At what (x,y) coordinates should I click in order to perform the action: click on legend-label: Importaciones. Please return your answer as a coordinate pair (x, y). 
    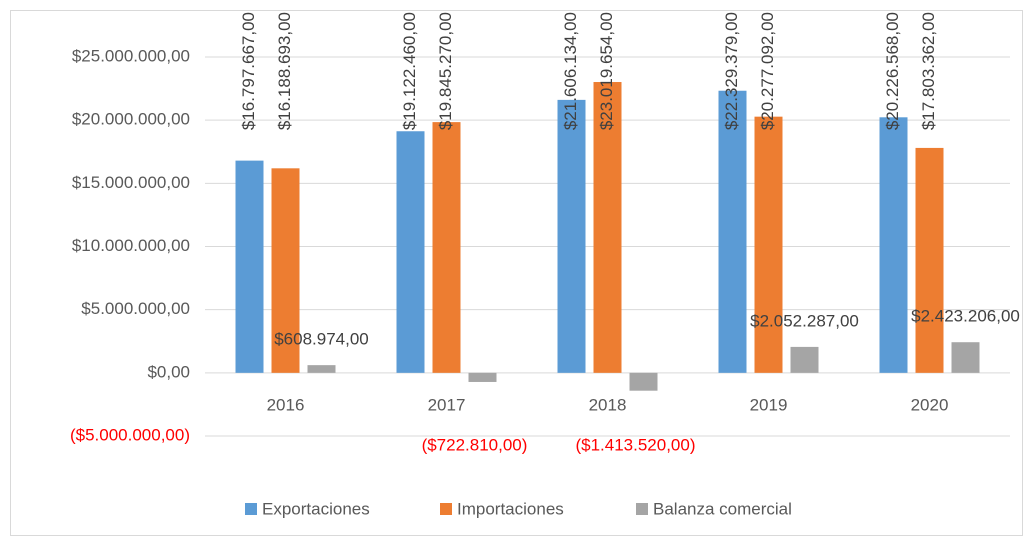
    Looking at the image, I should click on (510, 508).